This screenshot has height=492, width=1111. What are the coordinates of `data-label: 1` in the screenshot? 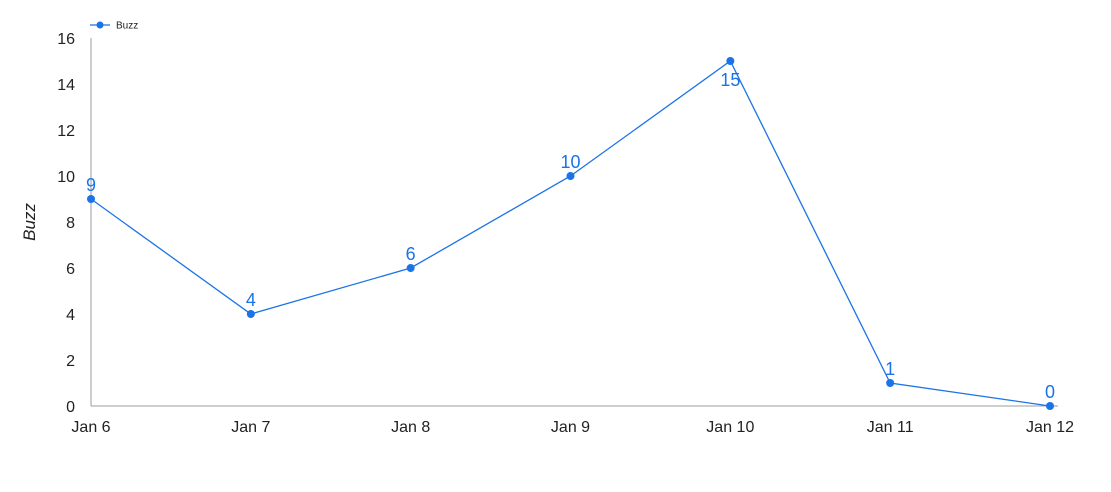 It's located at (890, 369).